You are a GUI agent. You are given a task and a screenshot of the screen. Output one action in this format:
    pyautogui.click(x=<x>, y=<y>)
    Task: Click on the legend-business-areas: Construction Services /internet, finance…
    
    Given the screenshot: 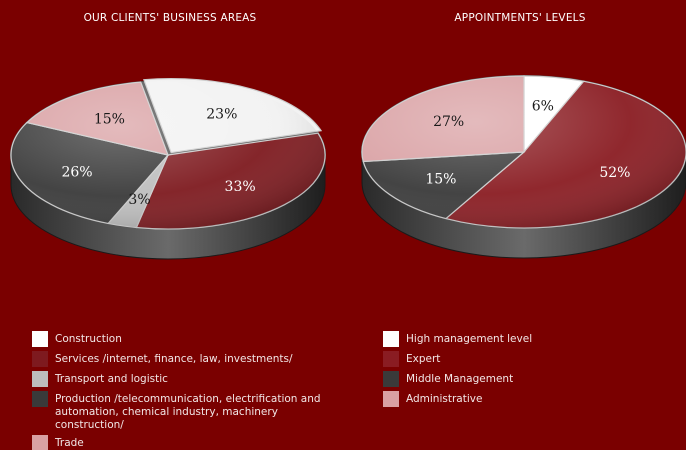 What is the action you would take?
    pyautogui.click(x=187, y=390)
    